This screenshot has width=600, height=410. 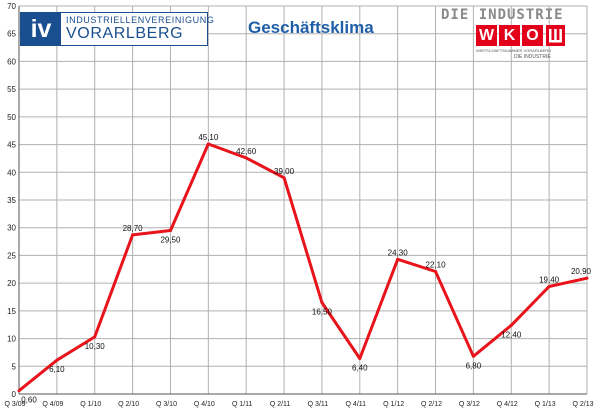 I want to click on y-tick-label: 0, so click(x=14, y=394).